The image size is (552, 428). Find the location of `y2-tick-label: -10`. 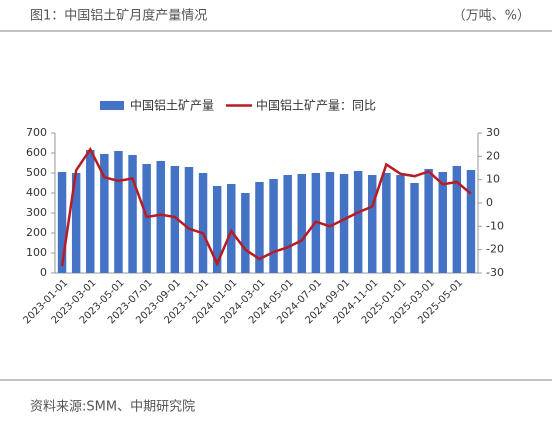

y2-tick-label: -10 is located at coordinates (495, 225).